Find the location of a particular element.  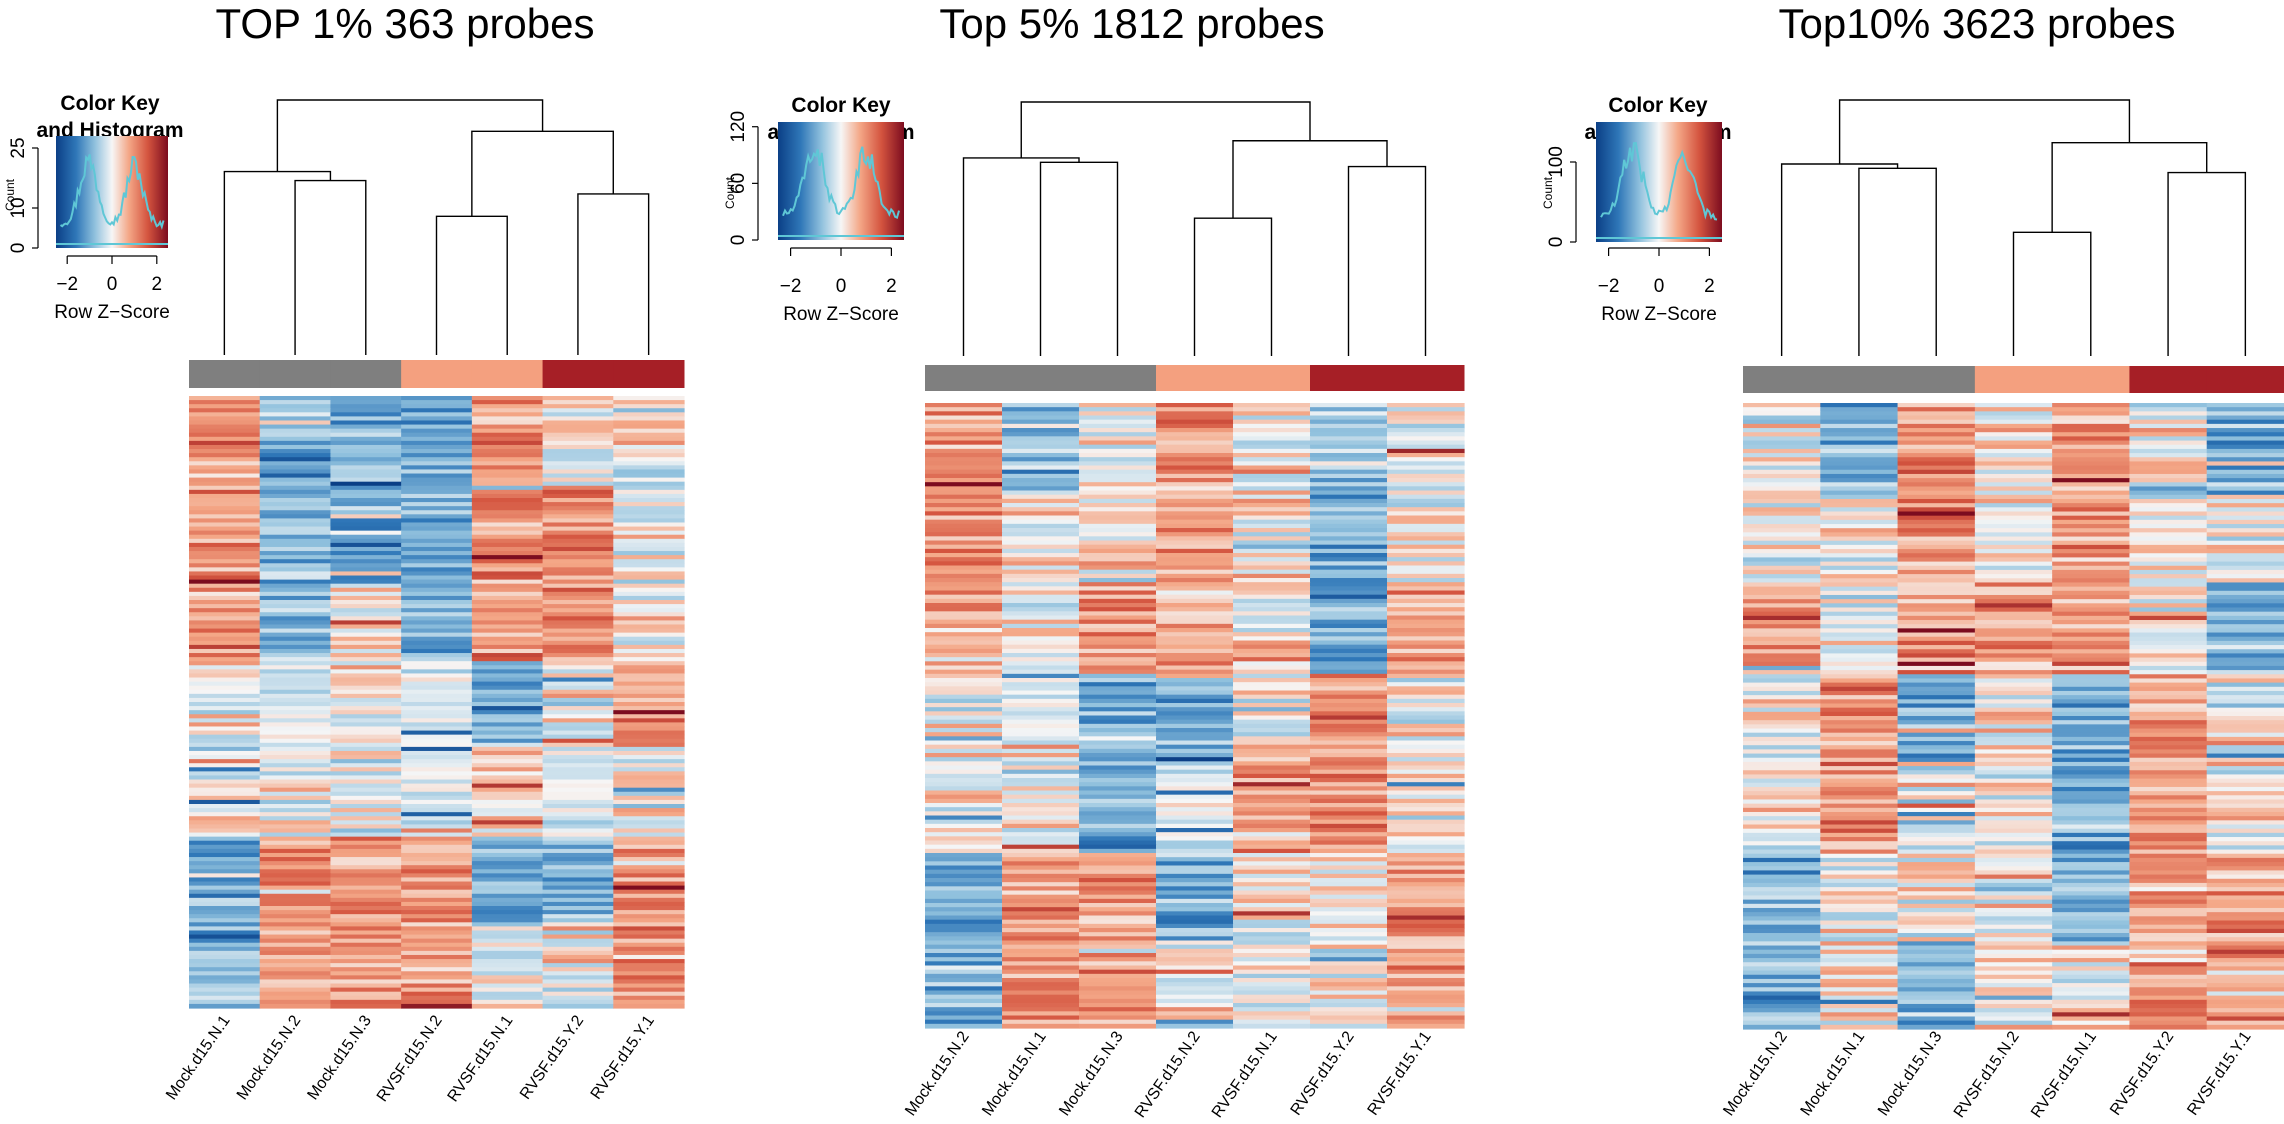

key-y-tick-label: 25 is located at coordinates (18, 147).